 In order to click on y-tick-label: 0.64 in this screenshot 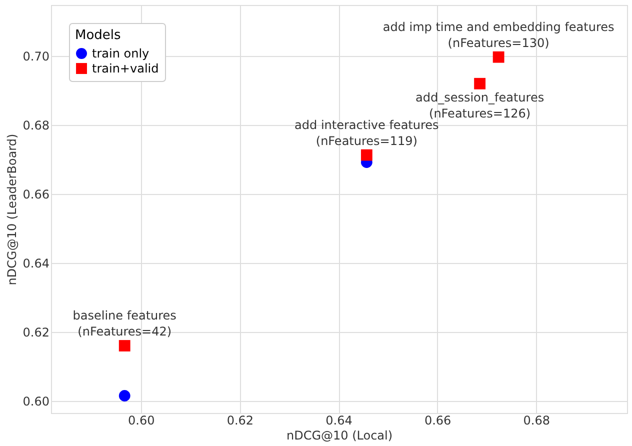, I will do `click(36, 263)`.